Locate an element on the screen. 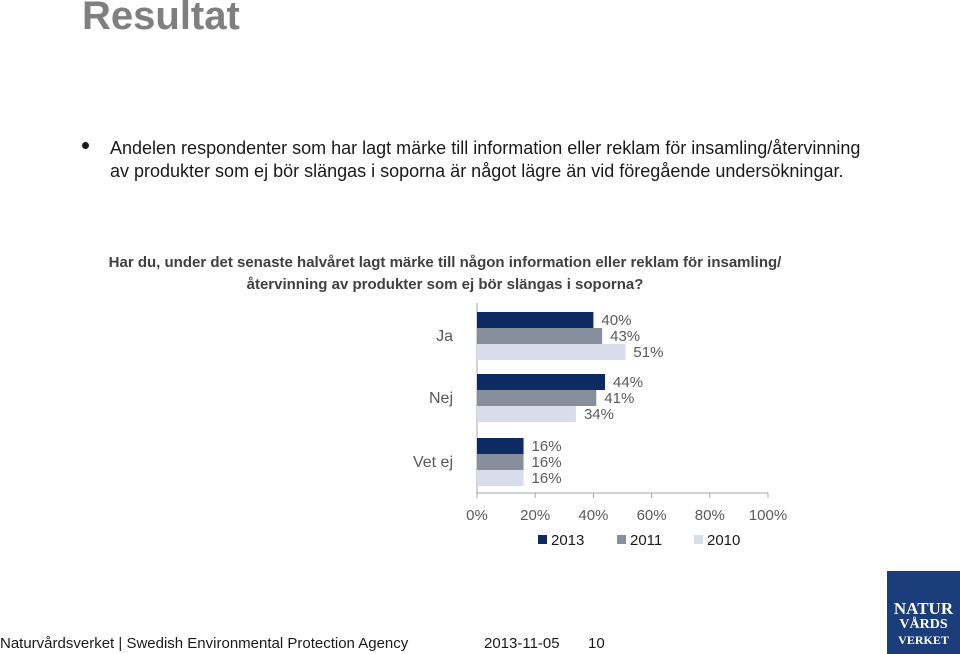 Image resolution: width=960 pixels, height=654 pixels. category-label: Vet ej is located at coordinates (433, 462).